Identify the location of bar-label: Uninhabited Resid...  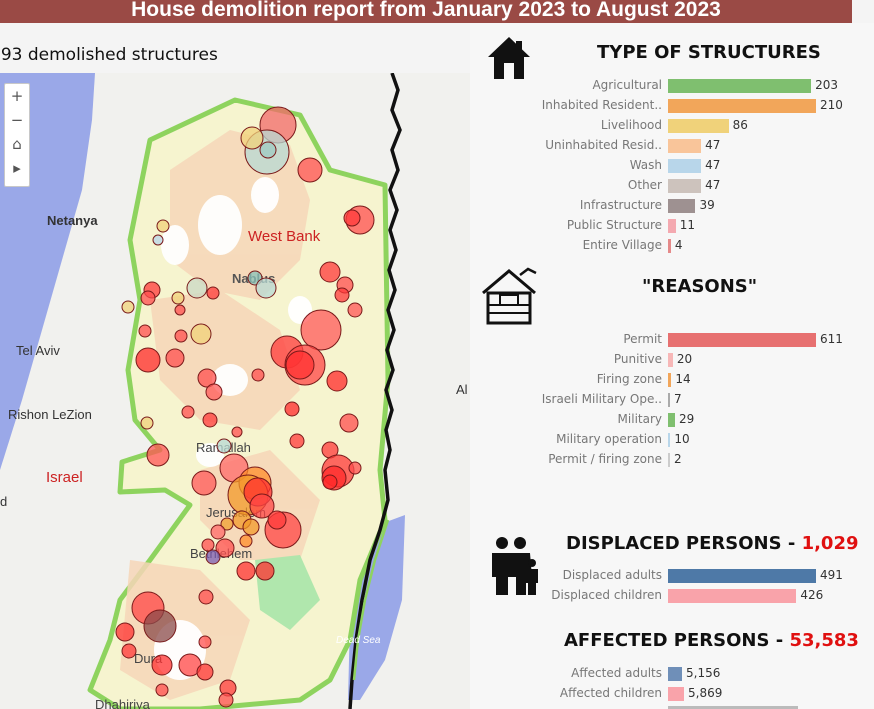
(603, 145).